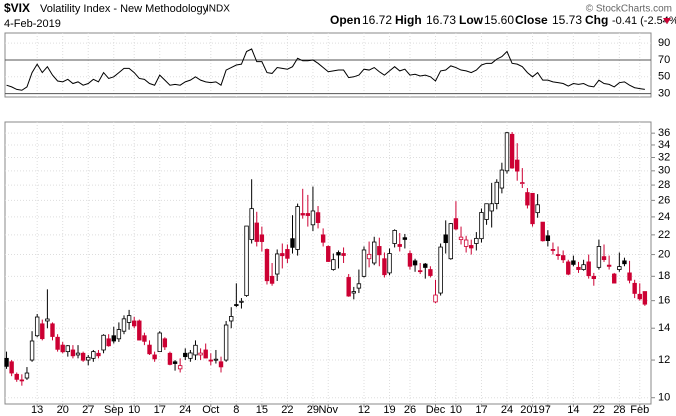 The width and height of the screenshot is (676, 416). I want to click on y-tick-label: 36, so click(664, 133).